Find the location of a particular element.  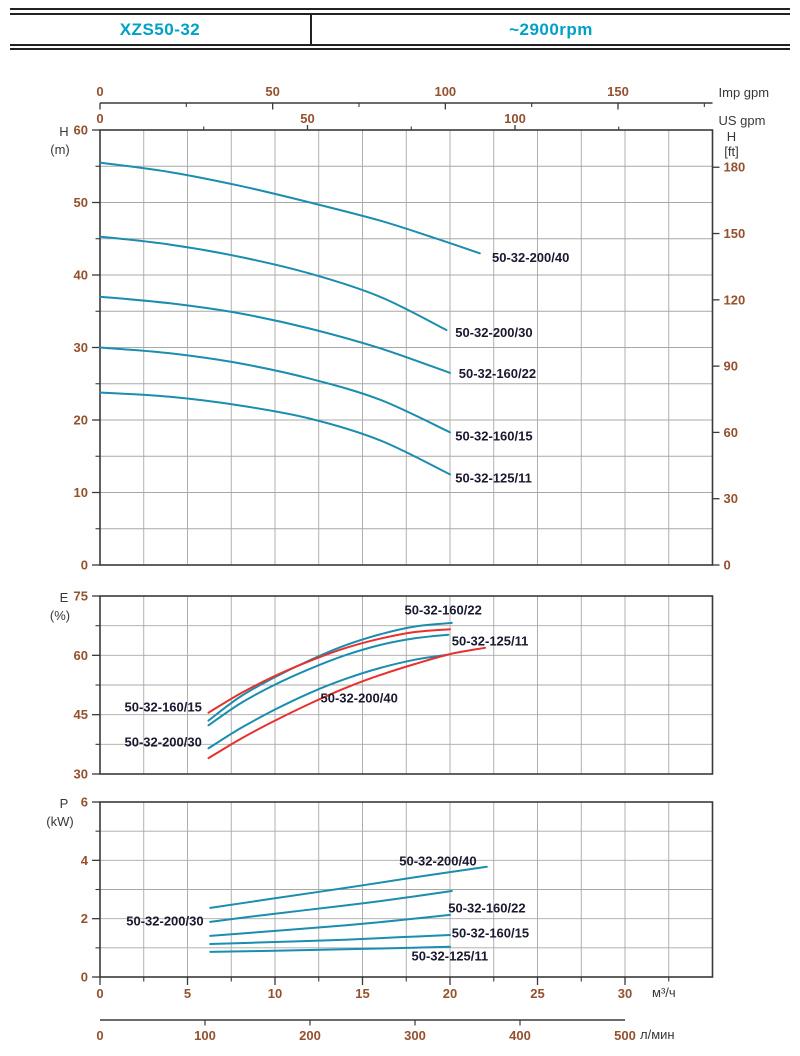

e-y-axis: 30 45 60 75 E (%) is located at coordinates (75, 685).